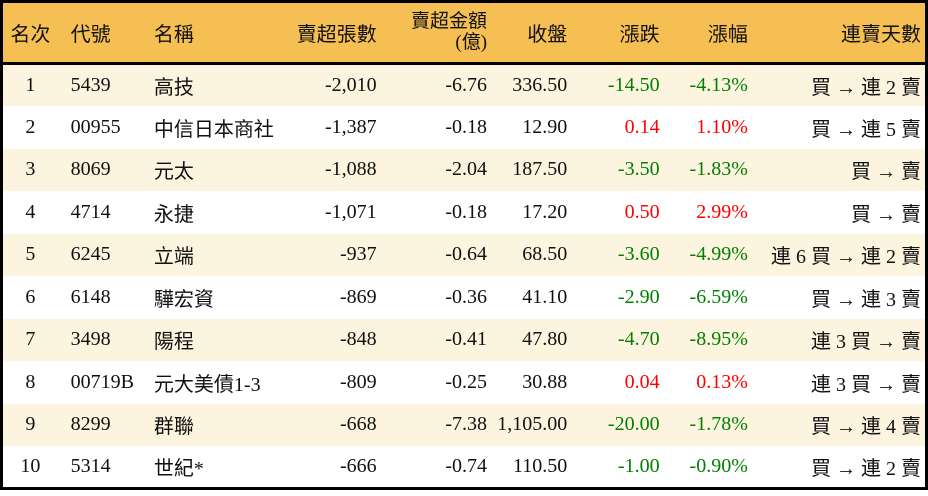 Image resolution: width=928 pixels, height=496 pixels. I want to click on col-header-sell-days: 連賣天數, so click(839, 33).